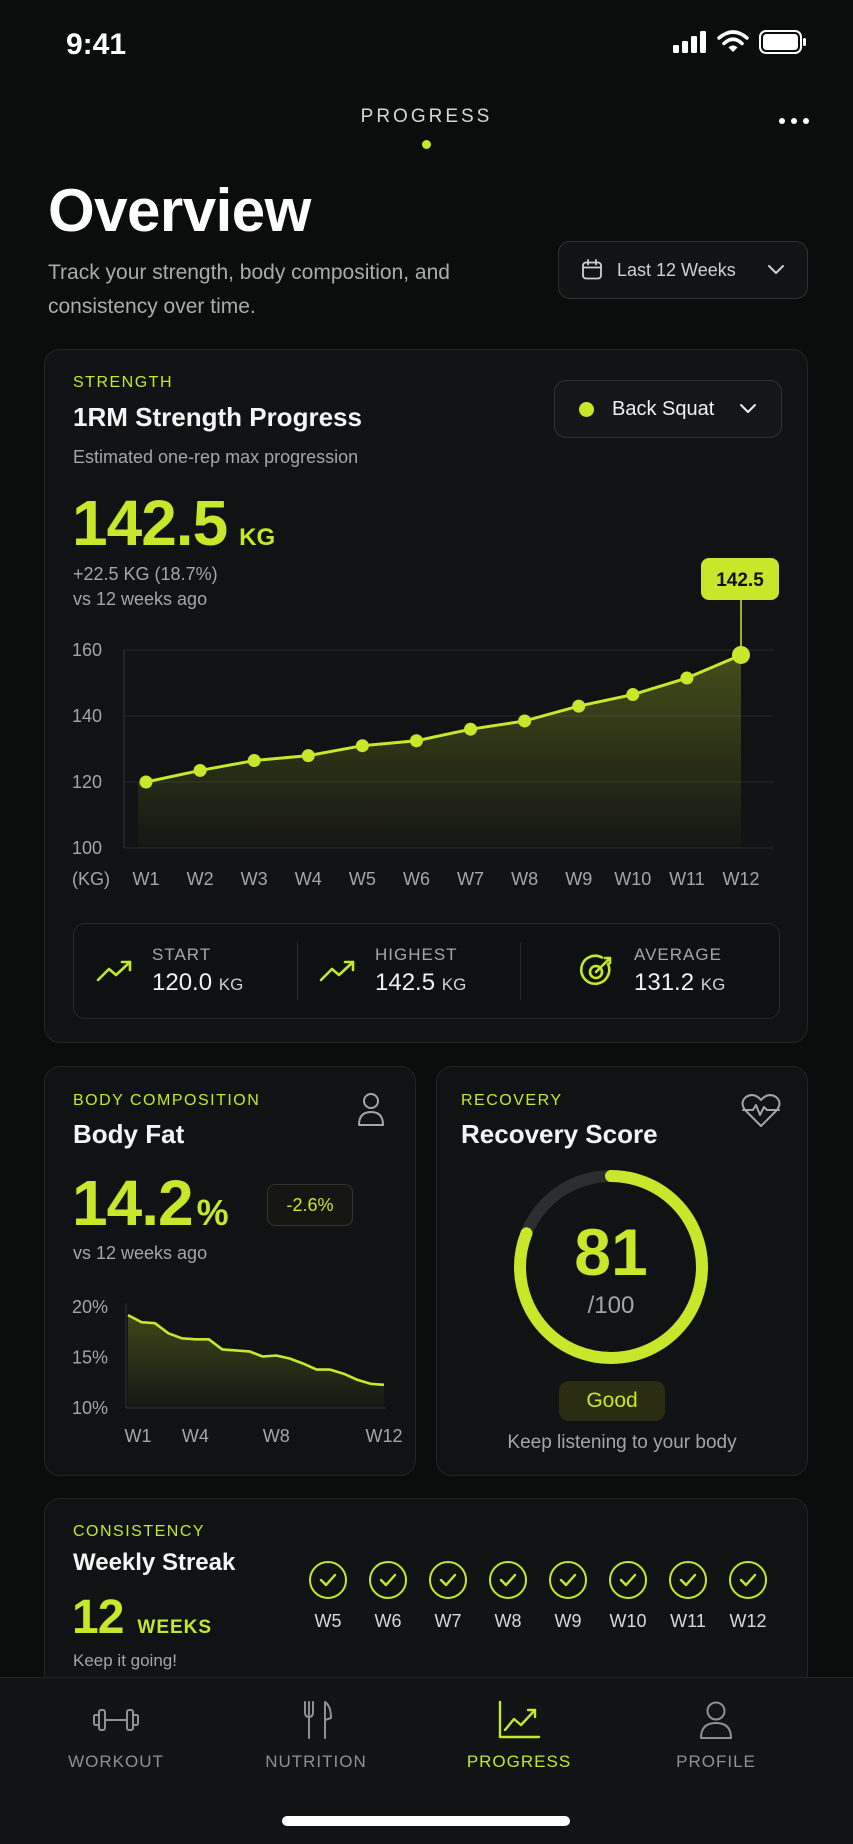 The height and width of the screenshot is (1844, 853). What do you see at coordinates (256, 1350) in the screenshot?
I see `bodyfat-line` at bounding box center [256, 1350].